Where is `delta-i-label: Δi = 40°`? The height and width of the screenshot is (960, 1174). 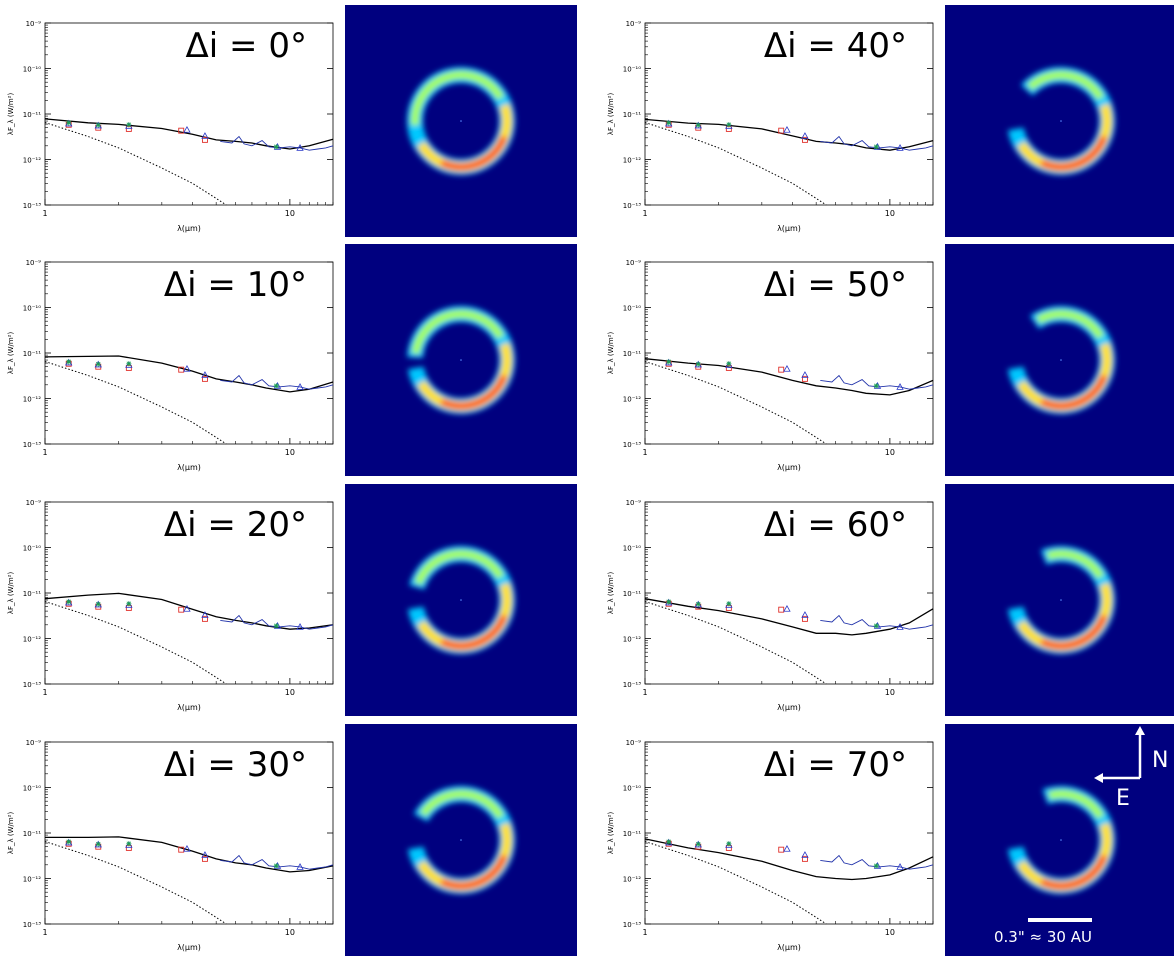 delta-i-label: Δi = 40° is located at coordinates (835, 46).